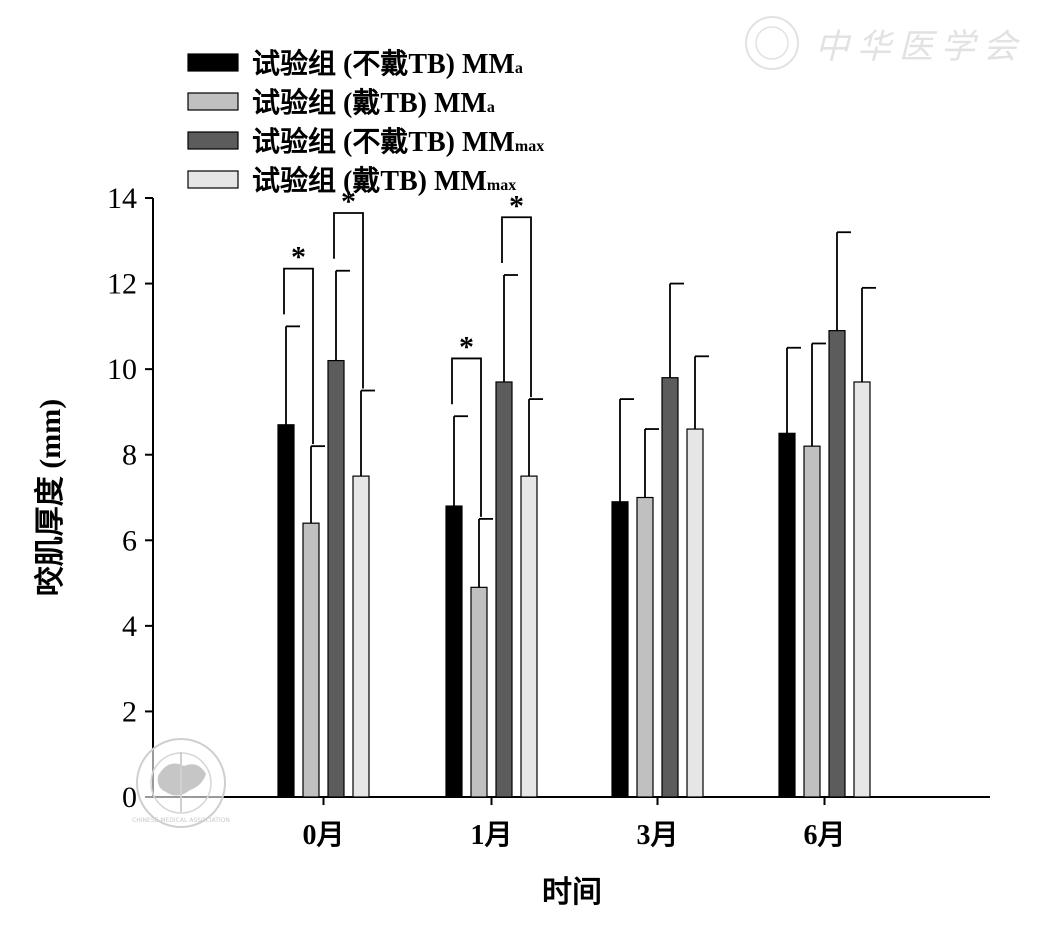 The image size is (1063, 935). Describe the element at coordinates (129, 711) in the screenshot. I see `y-tick-label: 2` at that location.